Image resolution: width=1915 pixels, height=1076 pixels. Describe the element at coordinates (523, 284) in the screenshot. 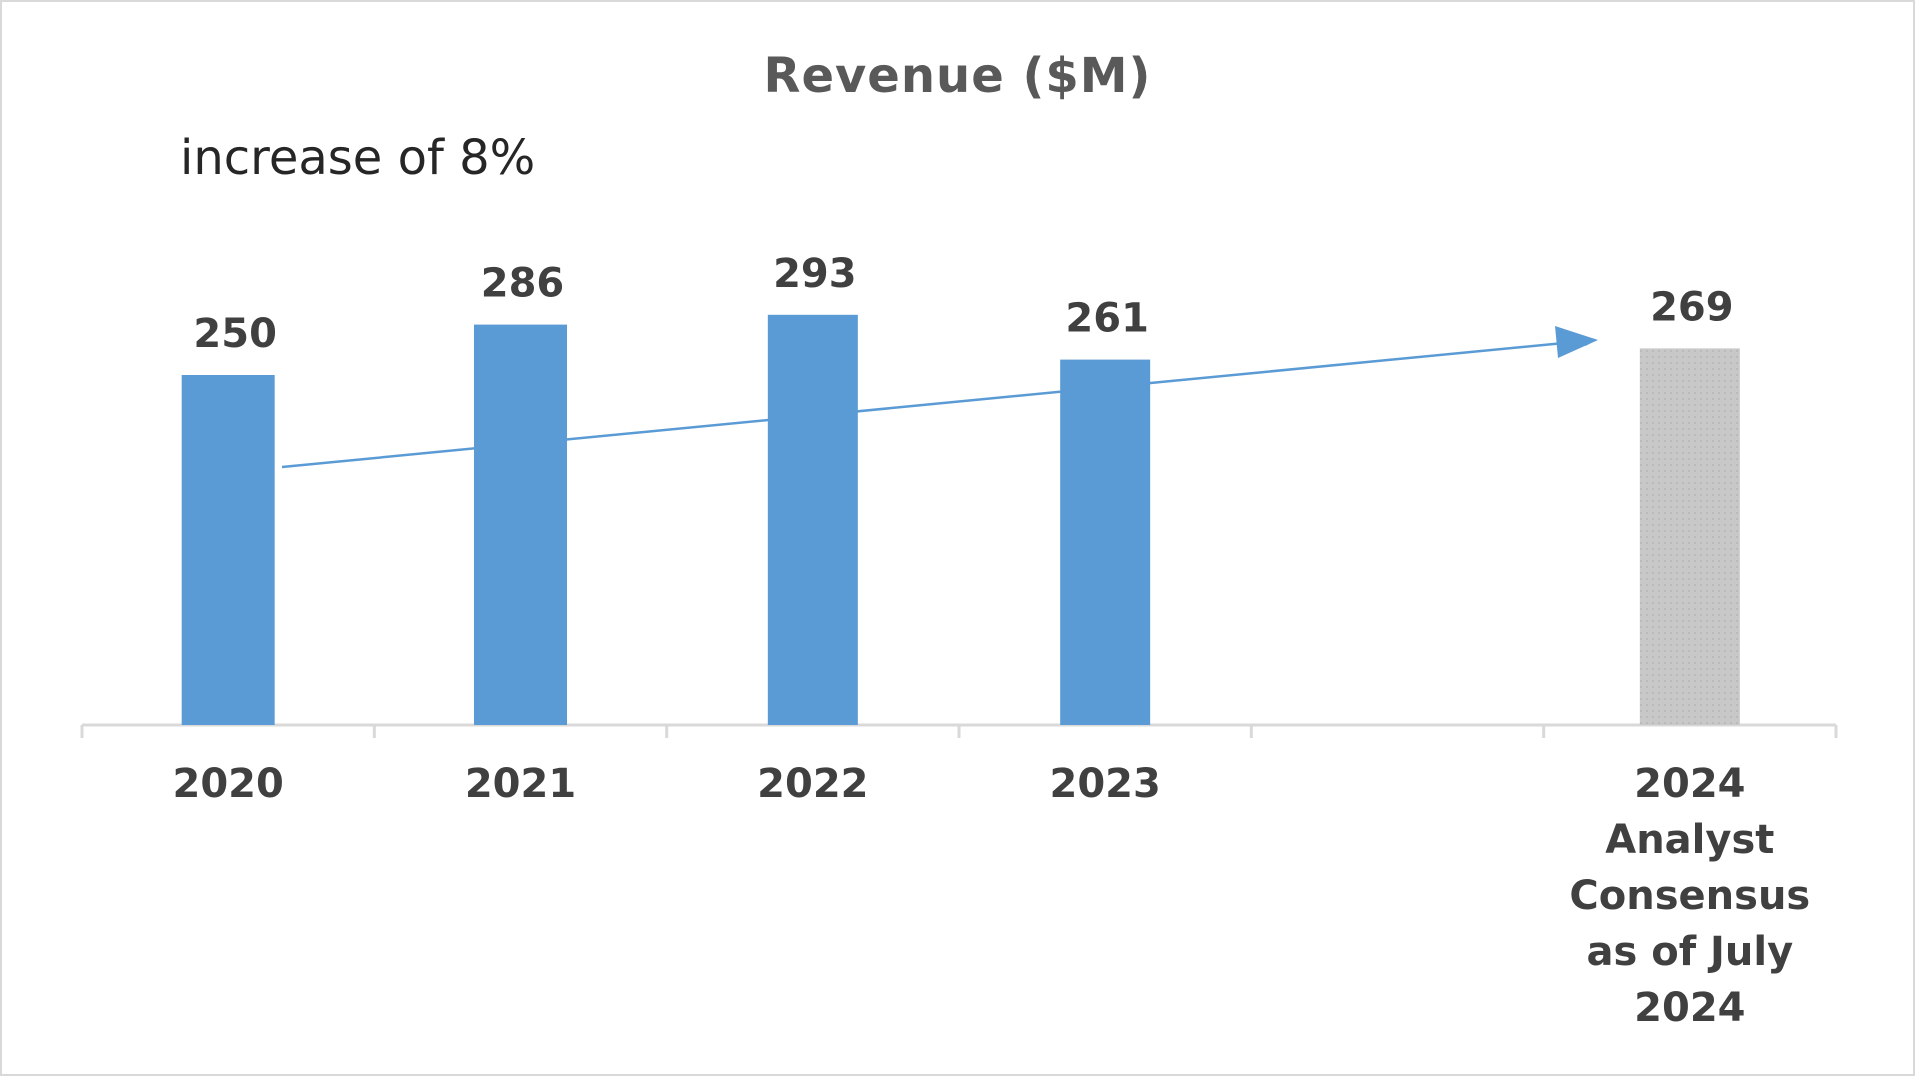

I see `data-label: 286` at that location.